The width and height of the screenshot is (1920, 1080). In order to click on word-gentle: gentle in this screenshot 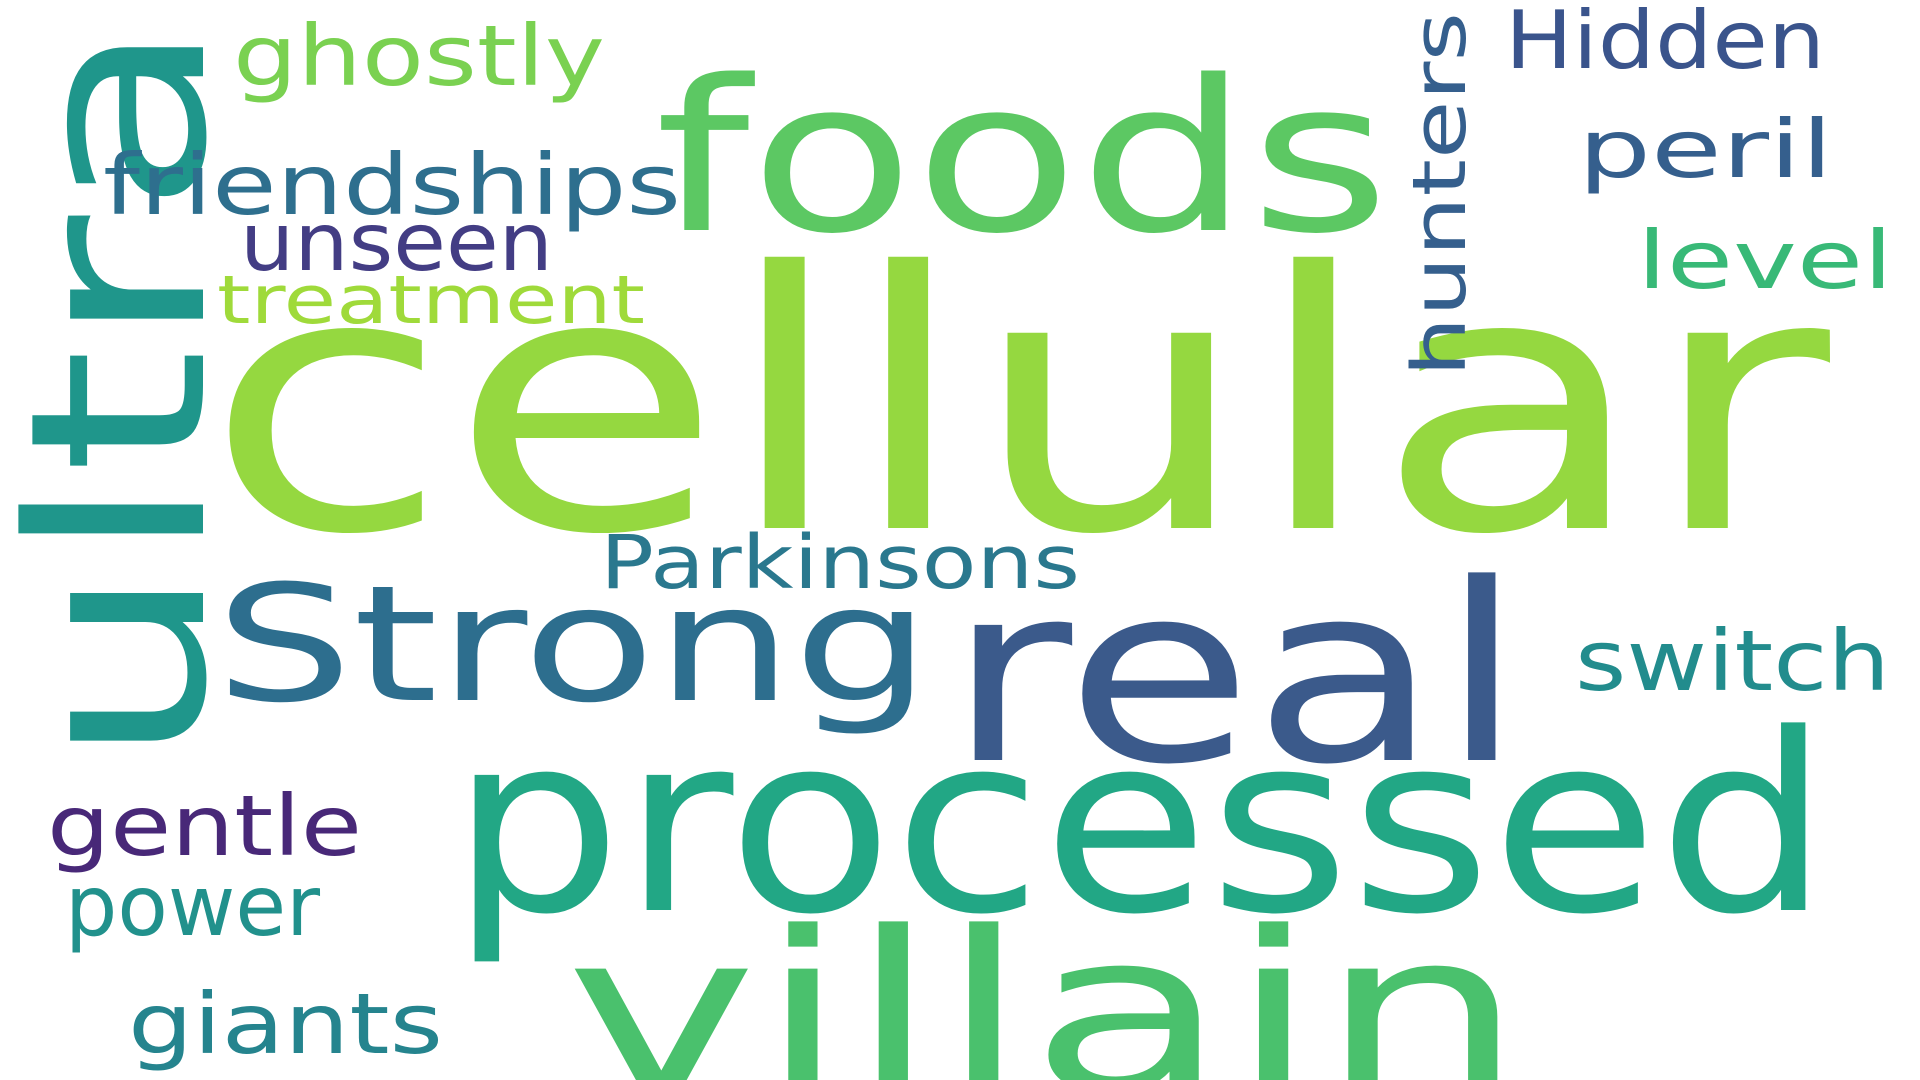, I will do `click(204, 826)`.